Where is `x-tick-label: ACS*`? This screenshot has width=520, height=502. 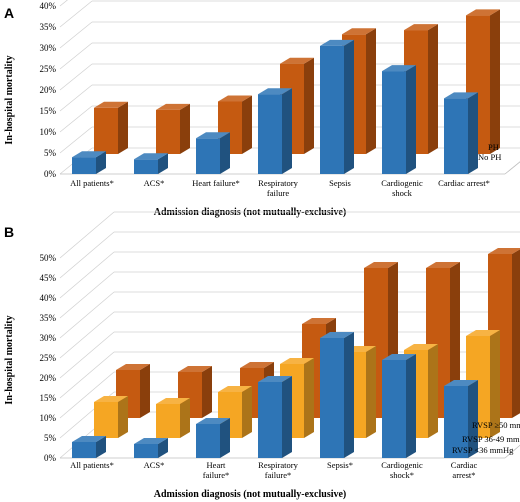
x-tick-label: ACS* is located at coordinates (154, 465).